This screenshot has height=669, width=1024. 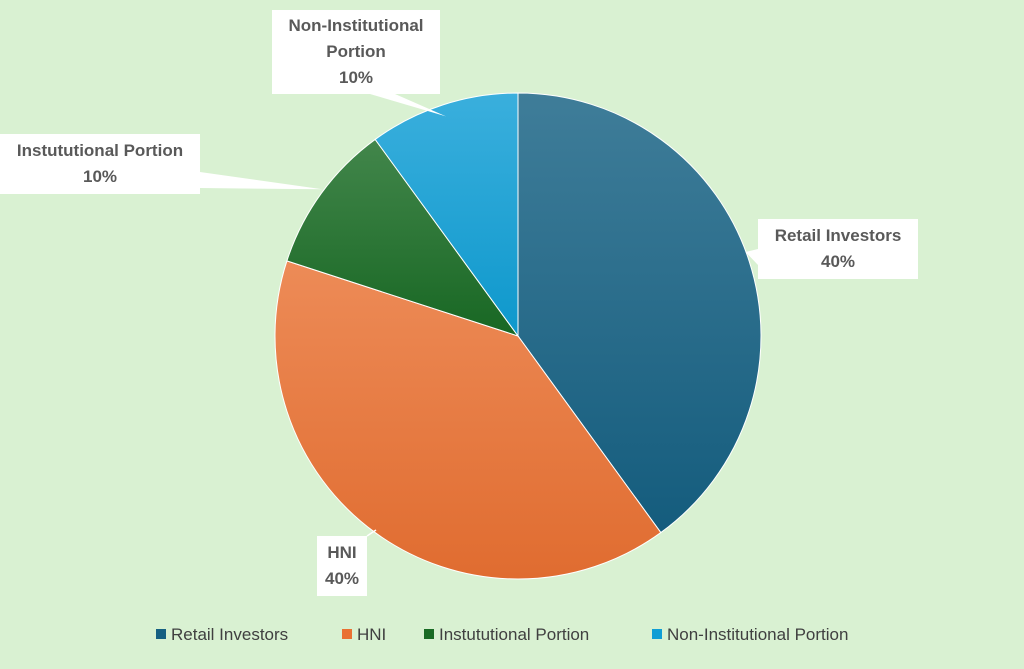 I want to click on callout-pointer-retail-investors, so click(x=751, y=257).